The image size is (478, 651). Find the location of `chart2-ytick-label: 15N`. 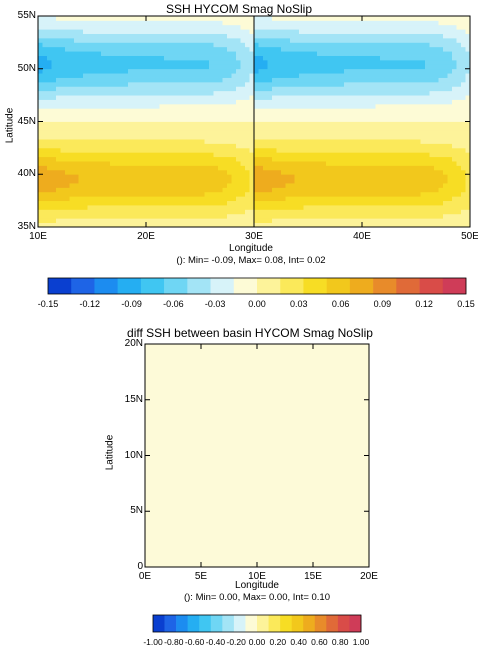

chart2-ytick-label: 15N is located at coordinates (133, 399).